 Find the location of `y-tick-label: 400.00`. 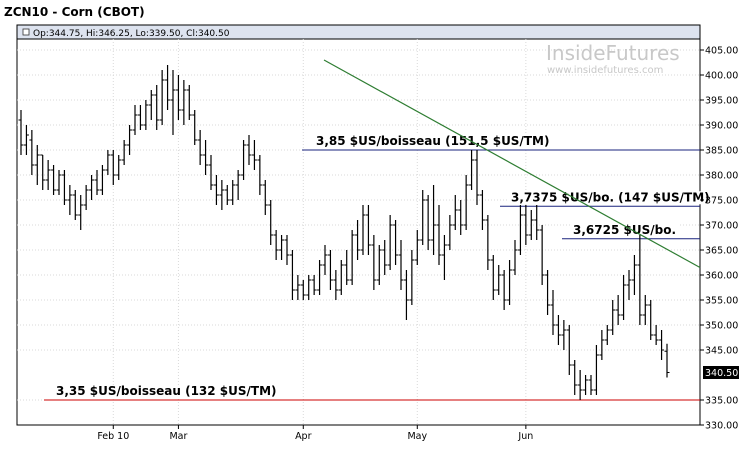

y-tick-label: 400.00 is located at coordinates (721, 76).